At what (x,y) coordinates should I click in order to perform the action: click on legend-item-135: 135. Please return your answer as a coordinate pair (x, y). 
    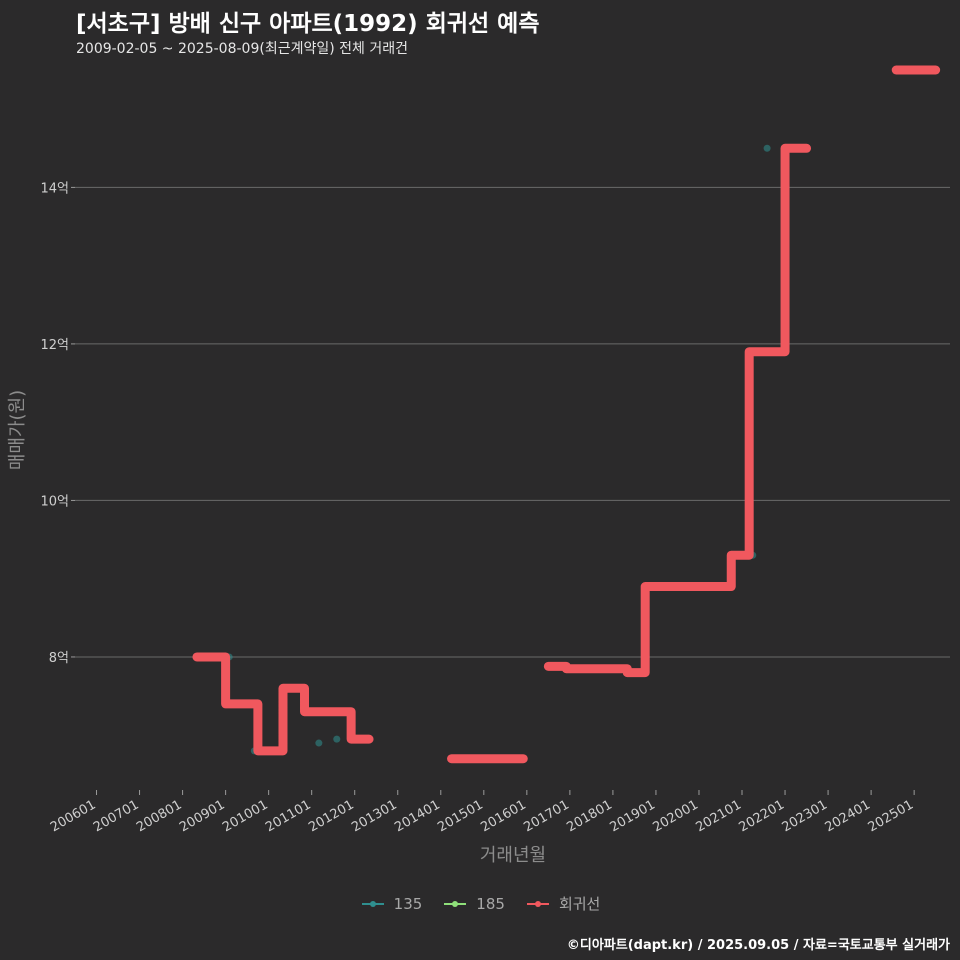
    Looking at the image, I should click on (391, 903).